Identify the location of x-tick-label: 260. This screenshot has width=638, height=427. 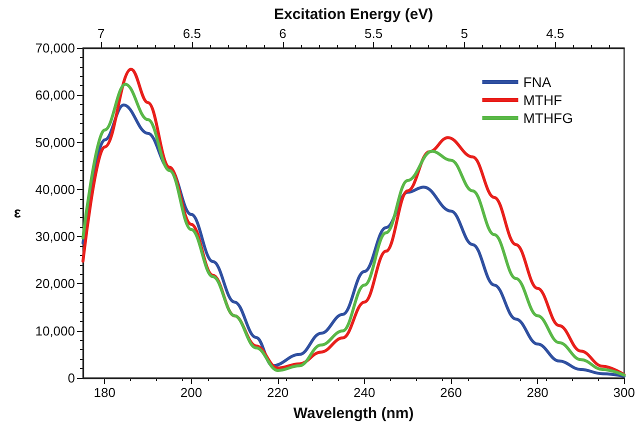
(451, 392).